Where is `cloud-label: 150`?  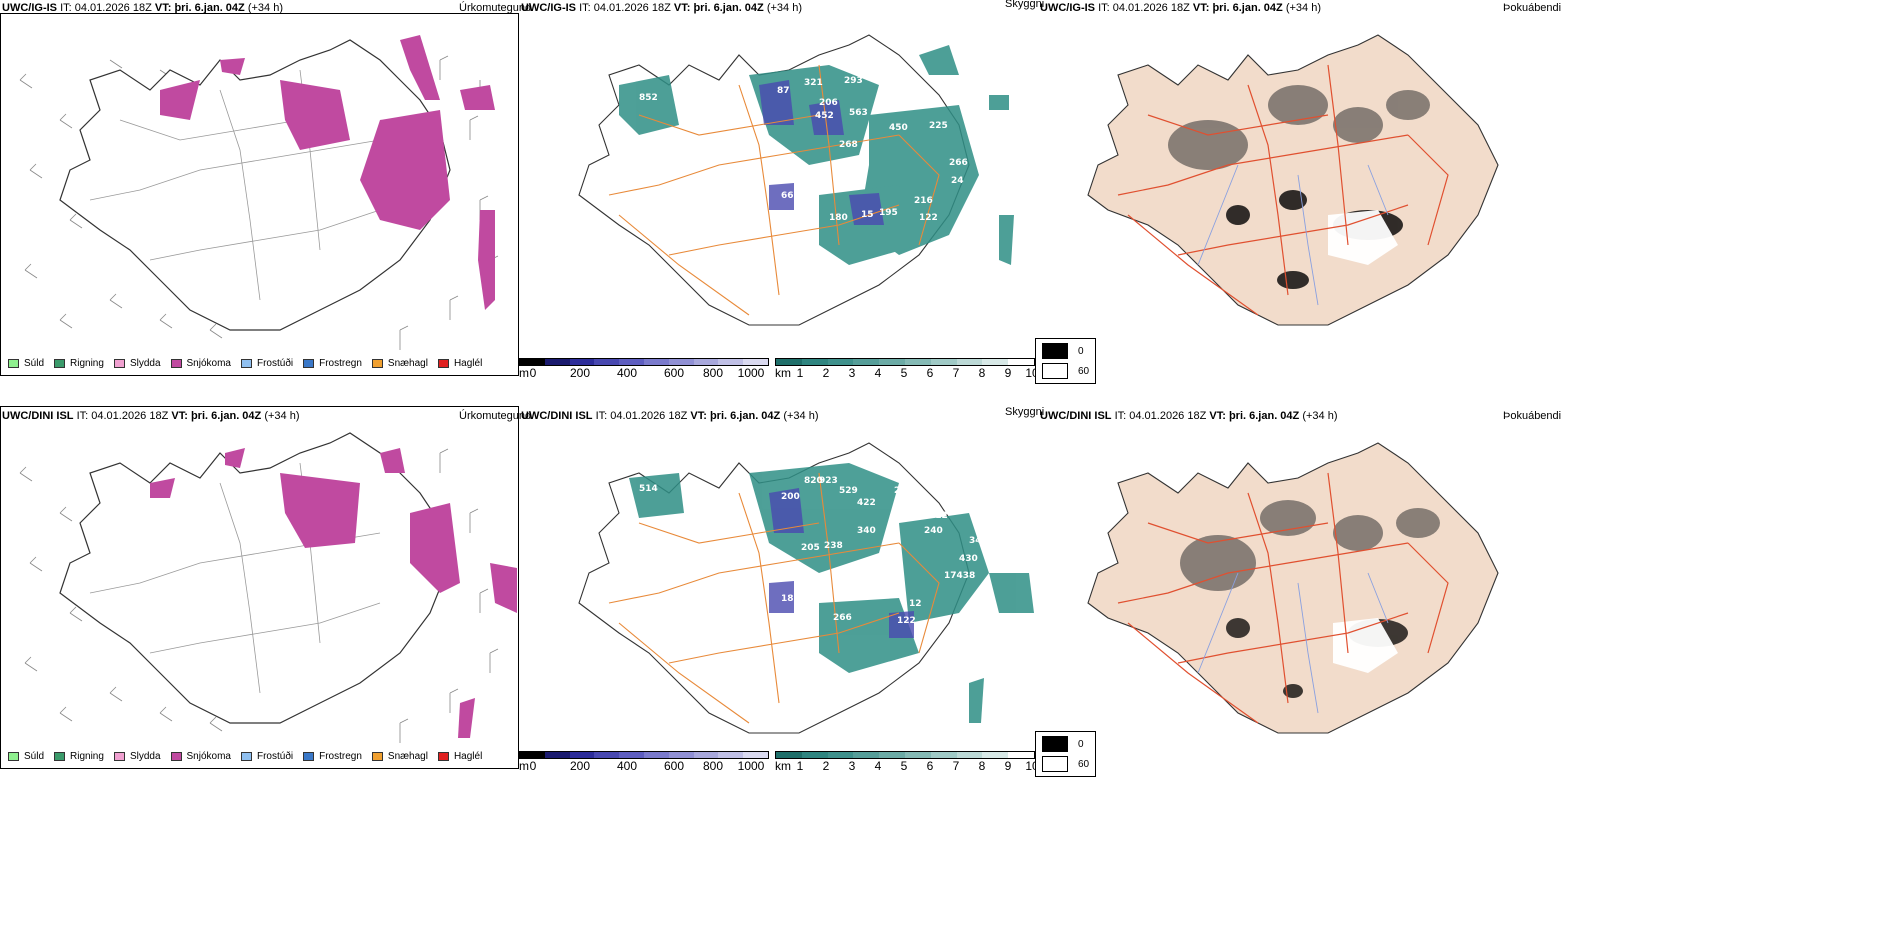
cloud-label: 150 is located at coordinates (903, 93).